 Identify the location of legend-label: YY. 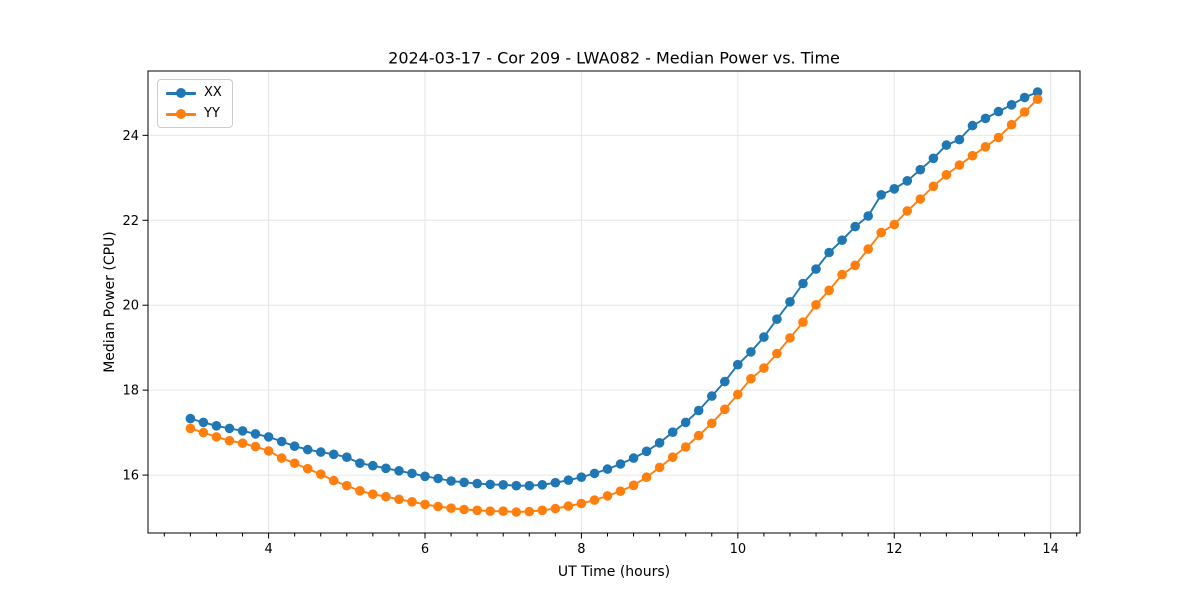
(212, 113).